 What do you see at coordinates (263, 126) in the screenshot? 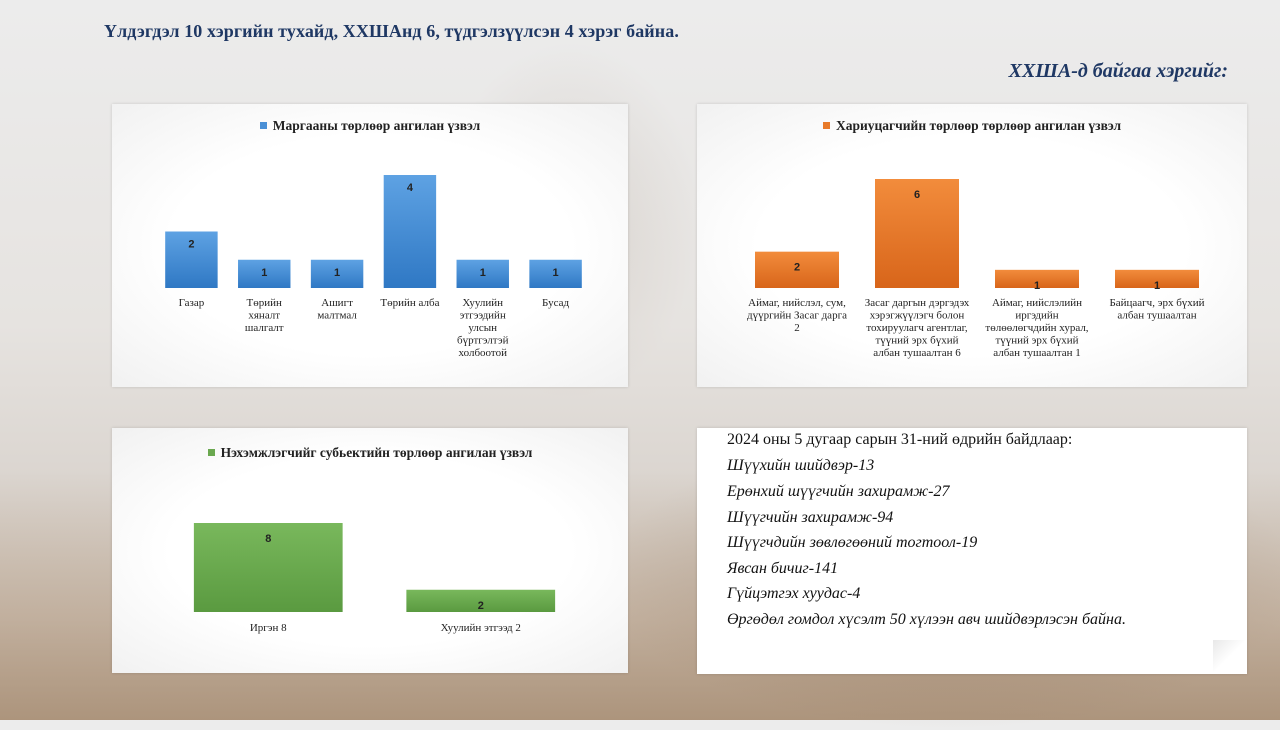
I see `legend-swatch-blue` at bounding box center [263, 126].